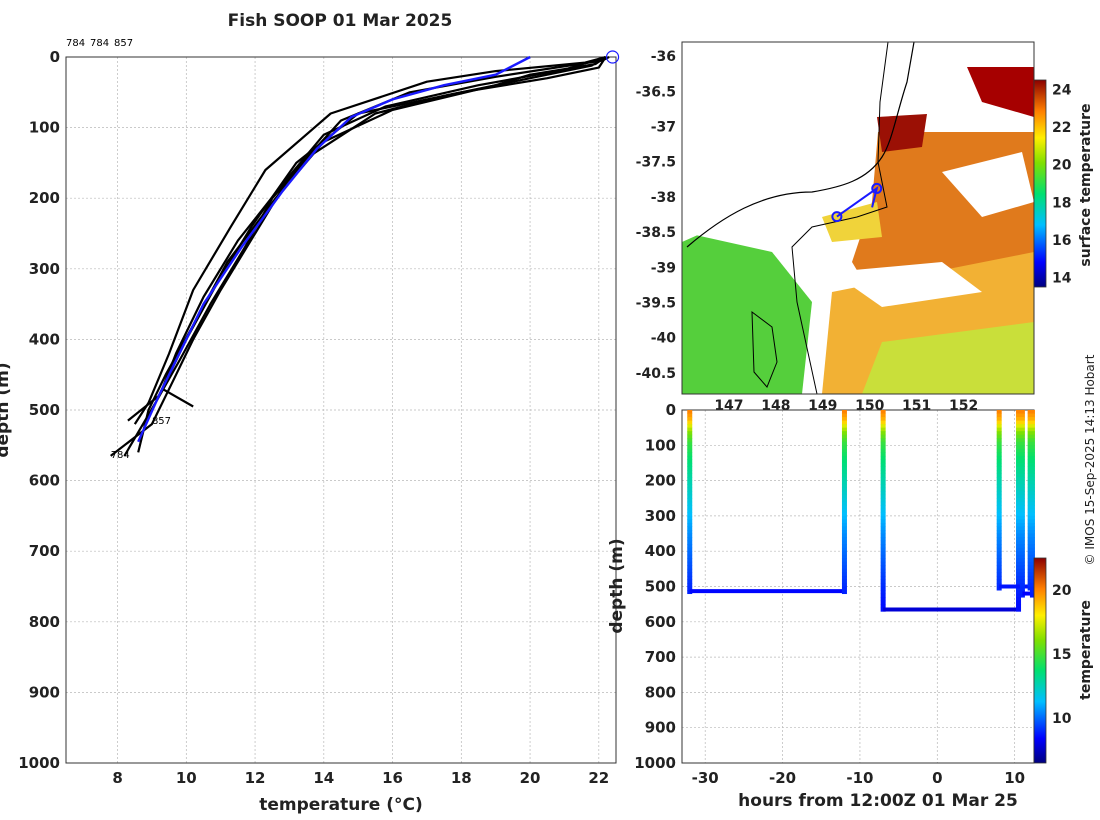 The width and height of the screenshot is (1100, 820). Describe the element at coordinates (837, 217) in the screenshot. I see `drop-marker` at that location.